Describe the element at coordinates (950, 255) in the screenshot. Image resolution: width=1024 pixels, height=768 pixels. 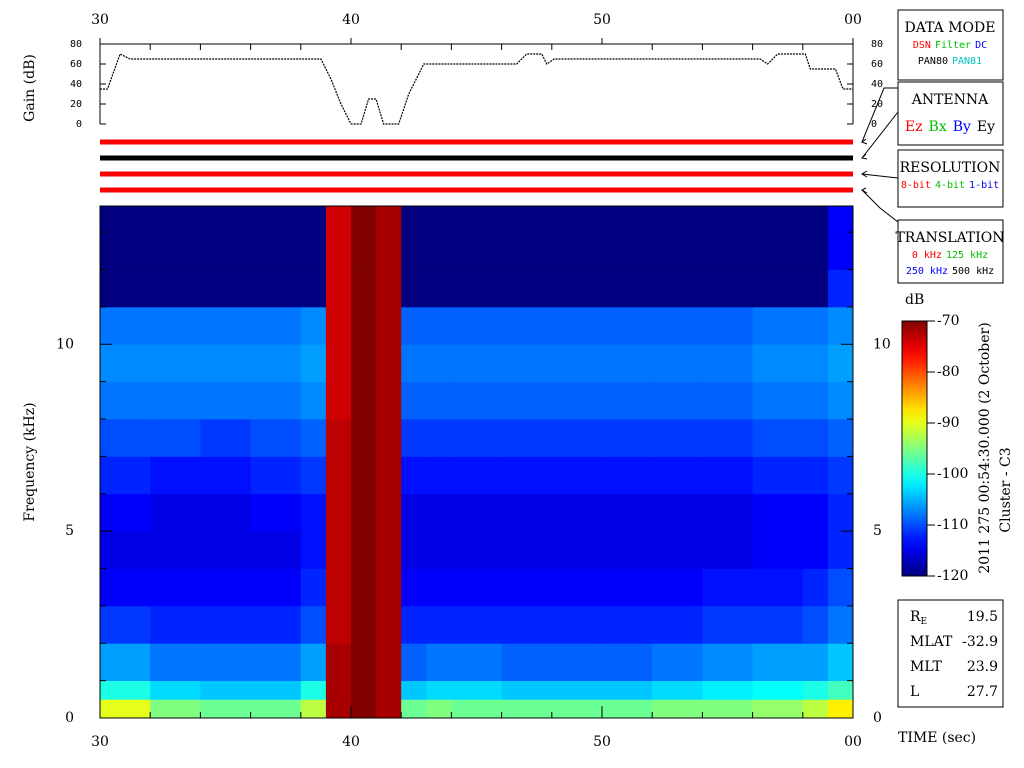
I see `legend-row: 0 kHz 125 kHz` at that location.